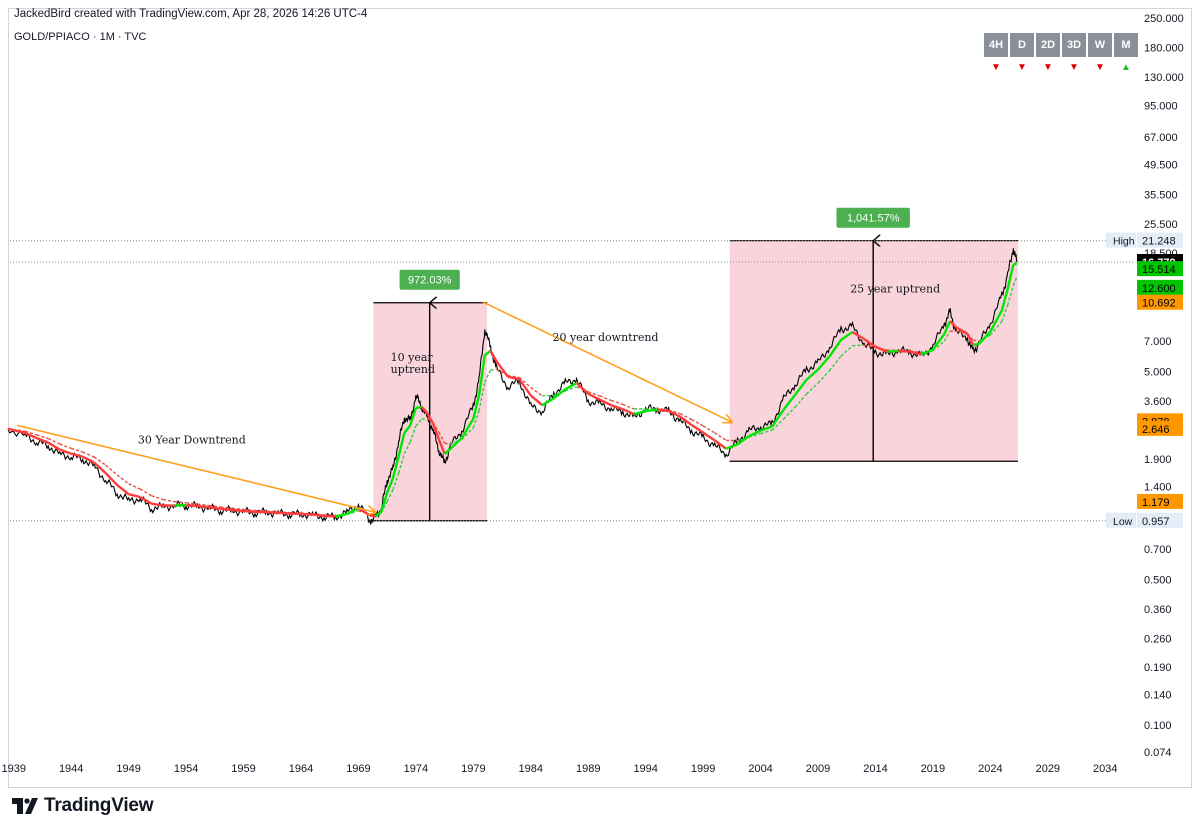 Image resolution: width=1200 pixels, height=832 pixels. Describe the element at coordinates (1048, 45) in the screenshot. I see `timeframe-label: 2D` at that location.